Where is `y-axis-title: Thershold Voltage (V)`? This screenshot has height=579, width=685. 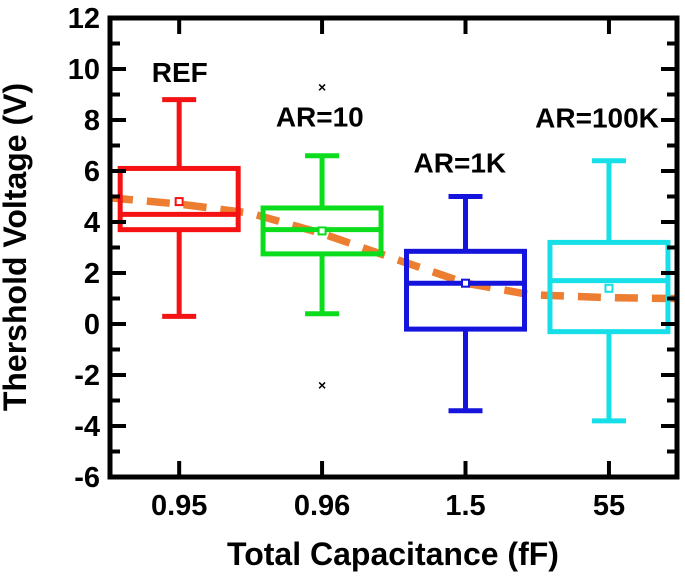 y-axis-title: Thershold Voltage (V) is located at coordinates (16, 247).